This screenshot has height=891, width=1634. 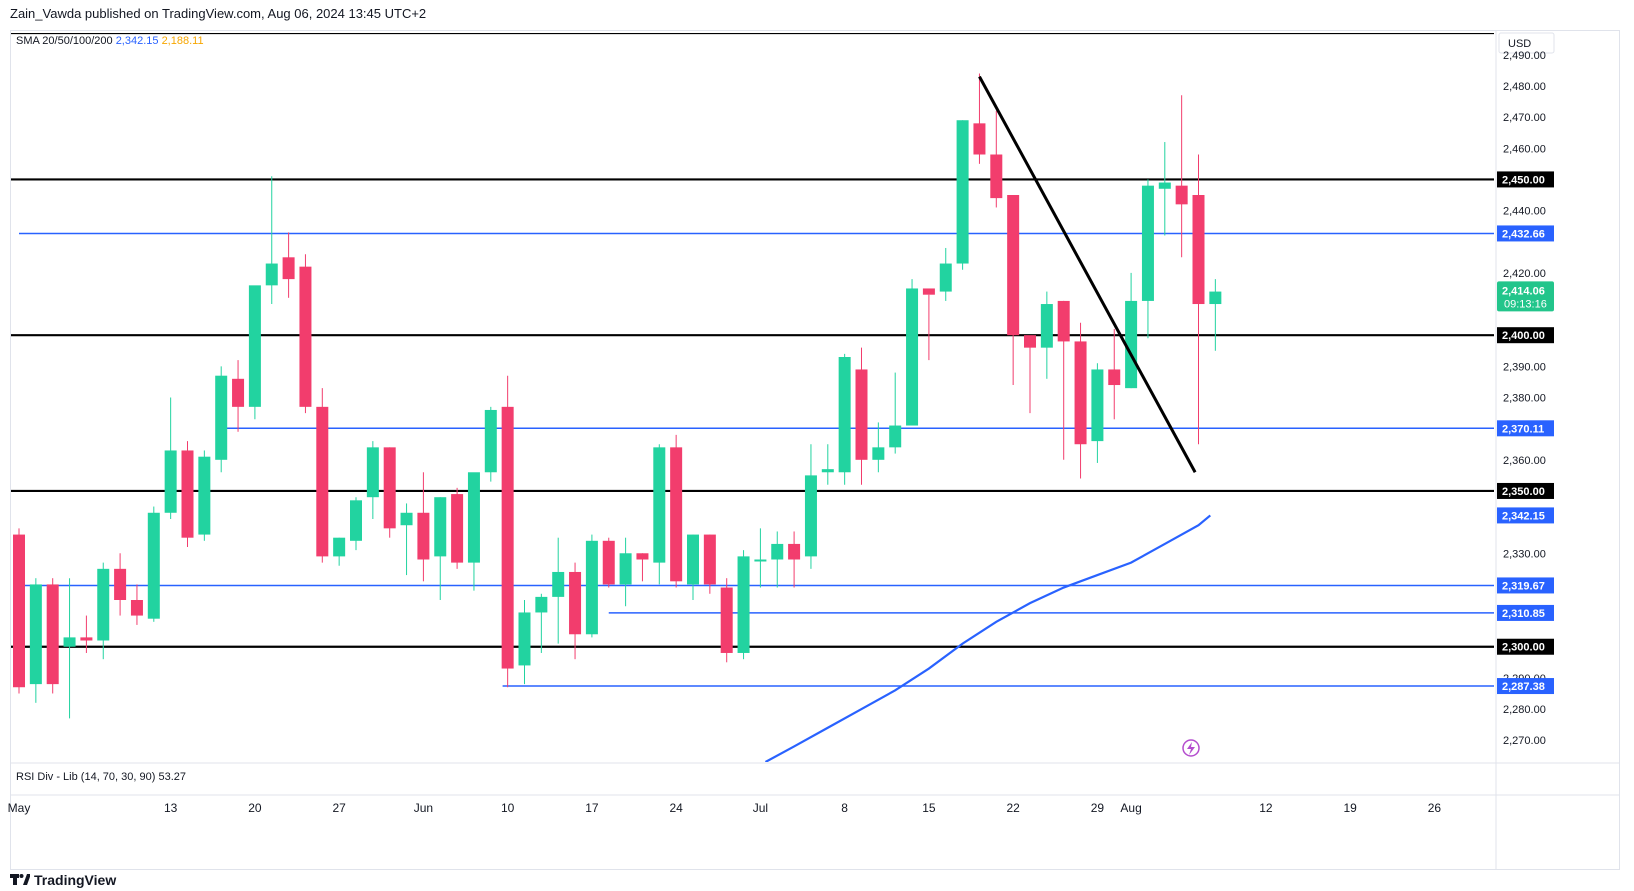 I want to click on black-level-label: 2,400.00, so click(x=1523, y=336).